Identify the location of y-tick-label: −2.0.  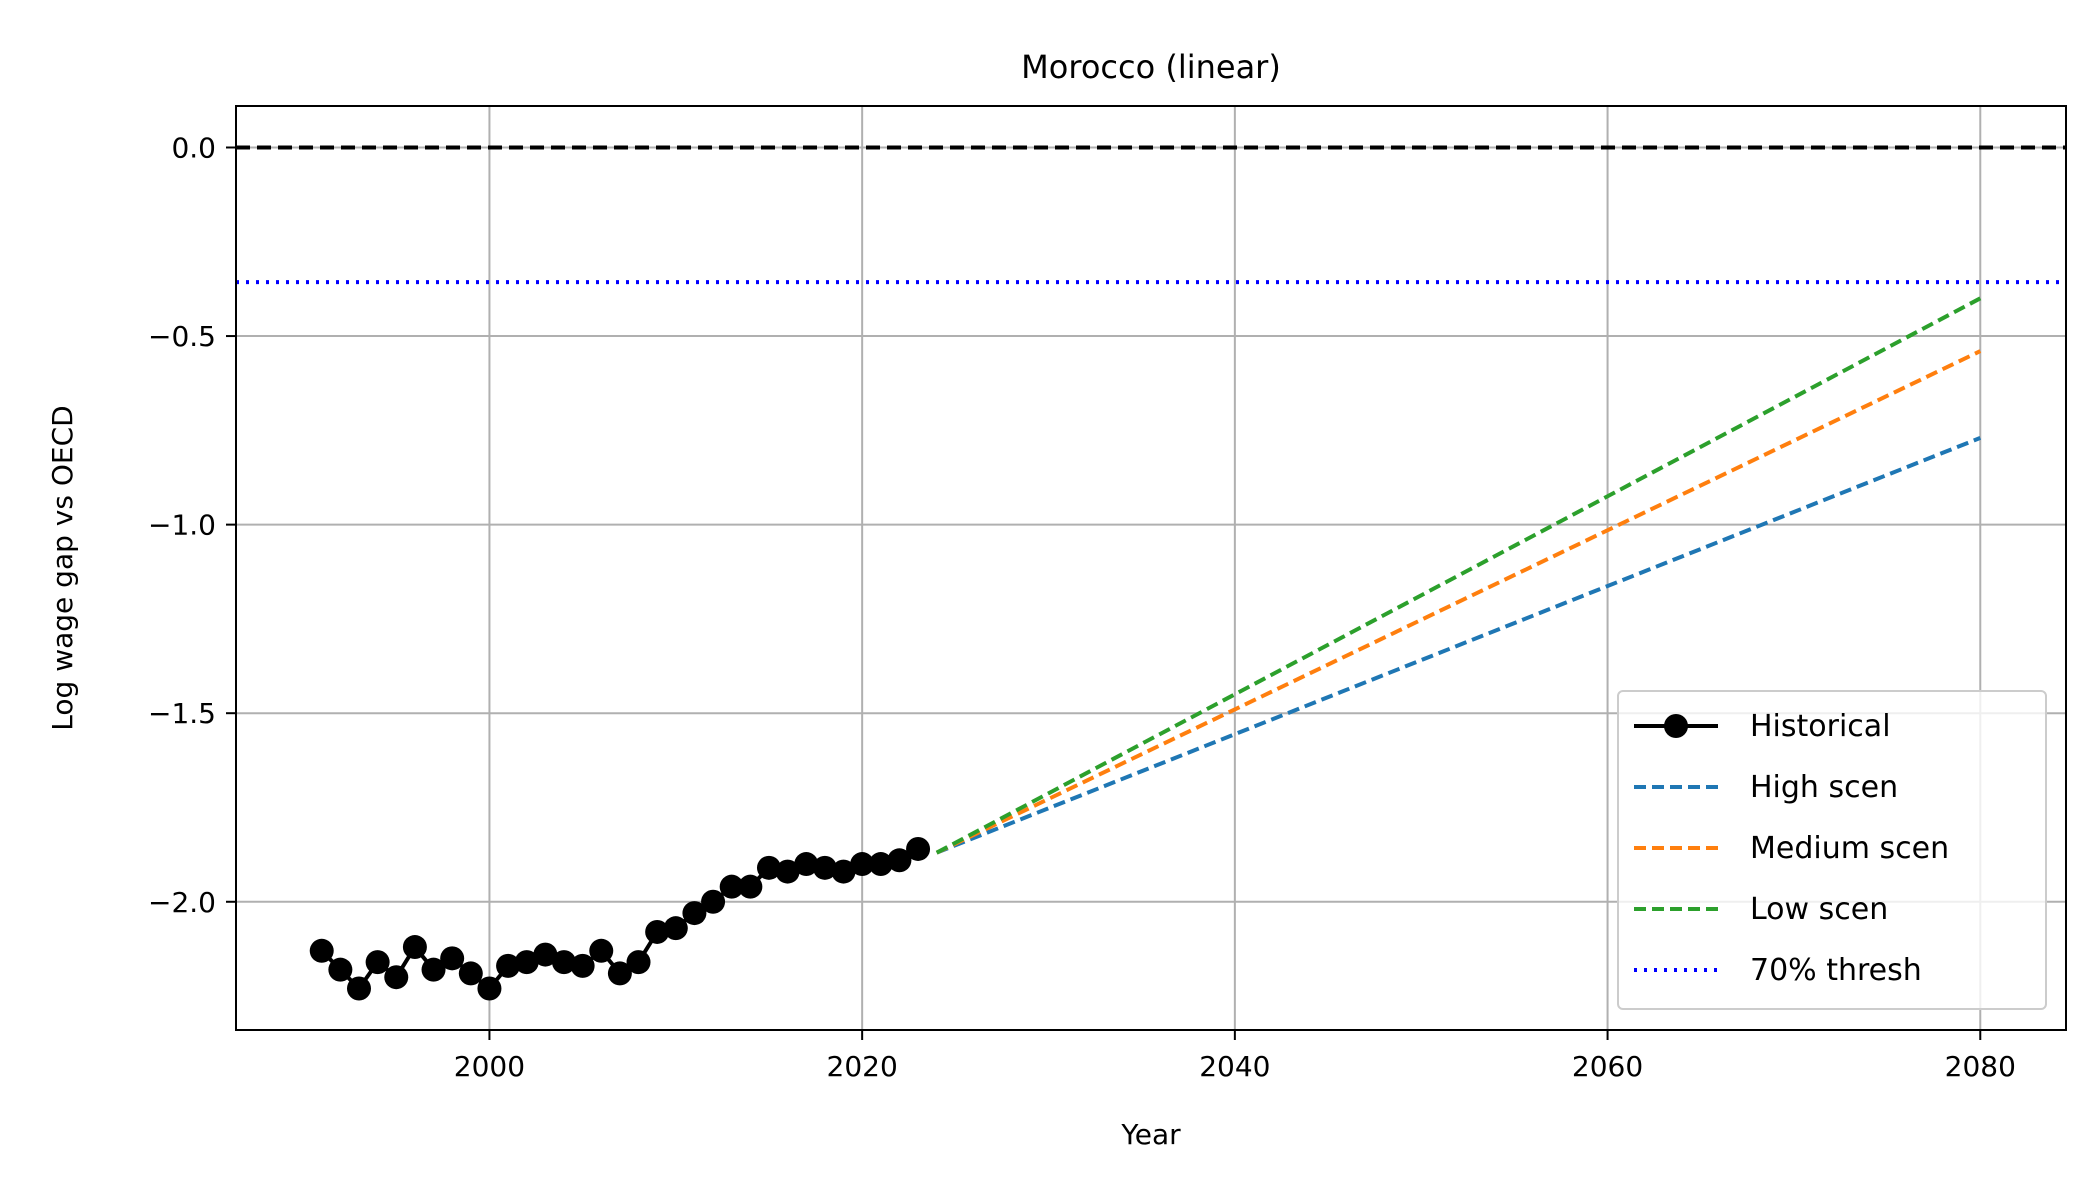
(182, 902).